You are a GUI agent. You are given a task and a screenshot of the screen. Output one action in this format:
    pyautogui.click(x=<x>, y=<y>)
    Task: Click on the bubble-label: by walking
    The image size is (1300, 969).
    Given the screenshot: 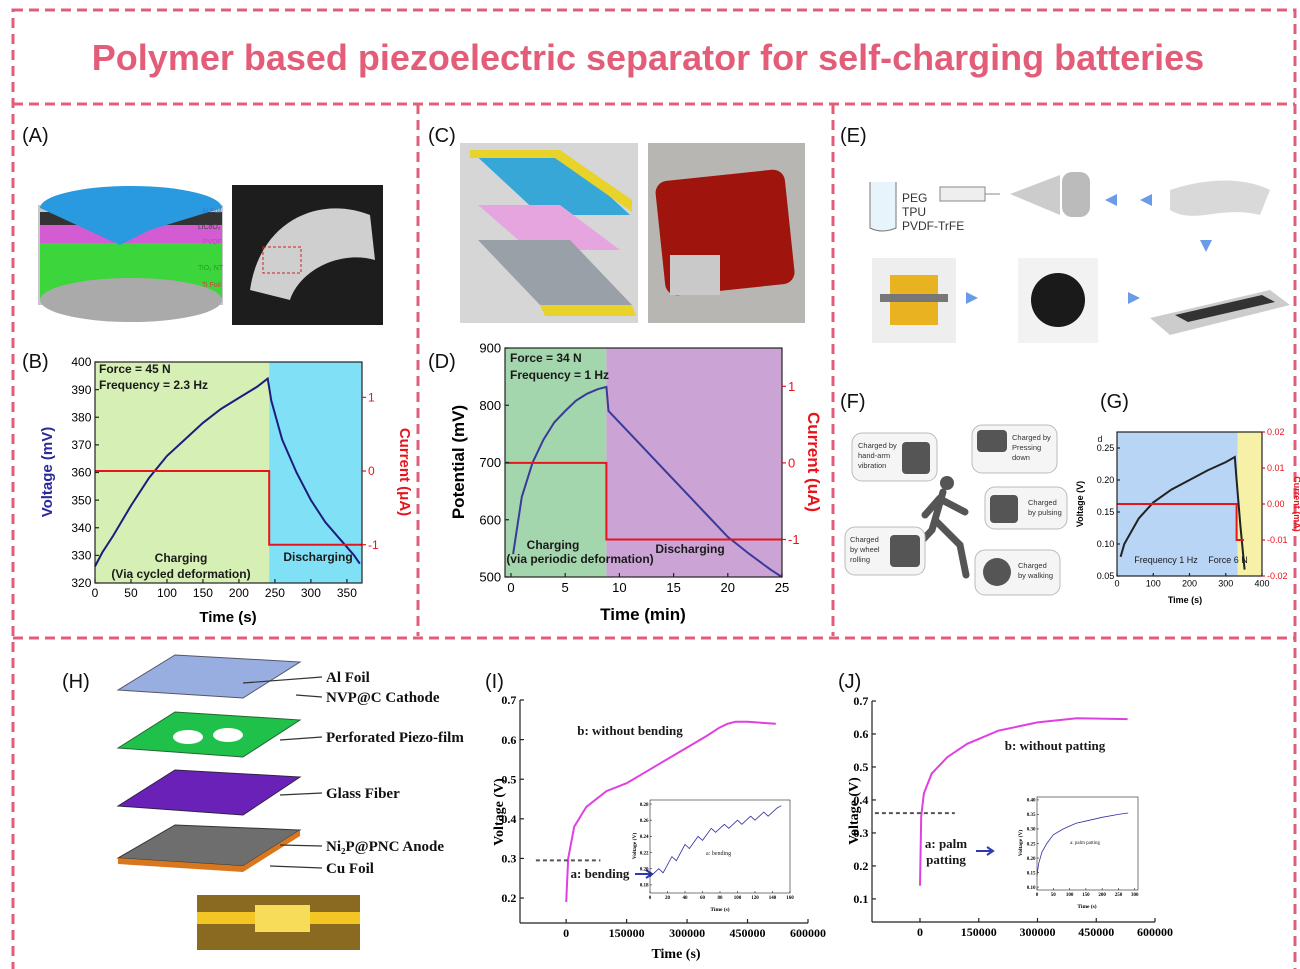 What is the action you would take?
    pyautogui.click(x=1035, y=575)
    